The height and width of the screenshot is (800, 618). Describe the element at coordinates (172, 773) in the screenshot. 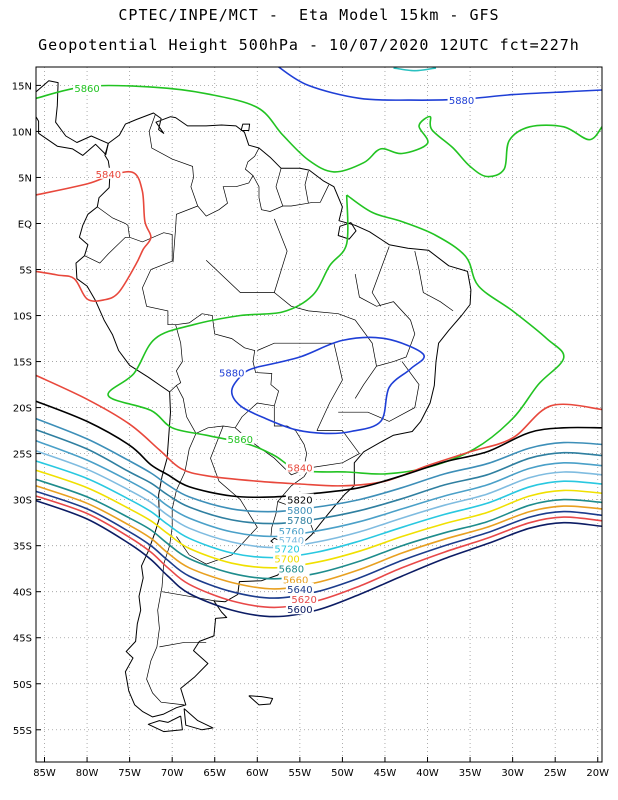

I see `x-tick-label: 70W` at that location.